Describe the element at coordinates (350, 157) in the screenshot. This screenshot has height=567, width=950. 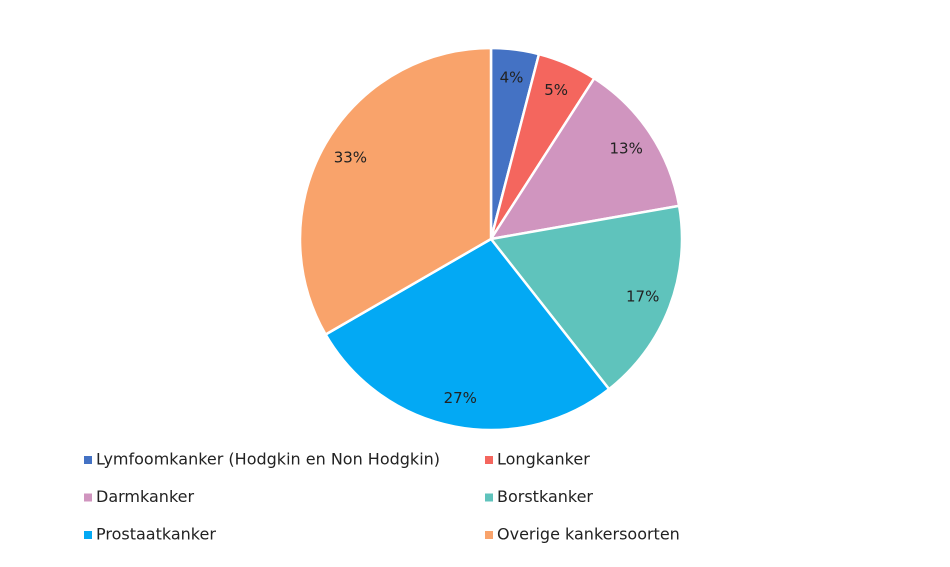
I see `data-label: 33%` at that location.